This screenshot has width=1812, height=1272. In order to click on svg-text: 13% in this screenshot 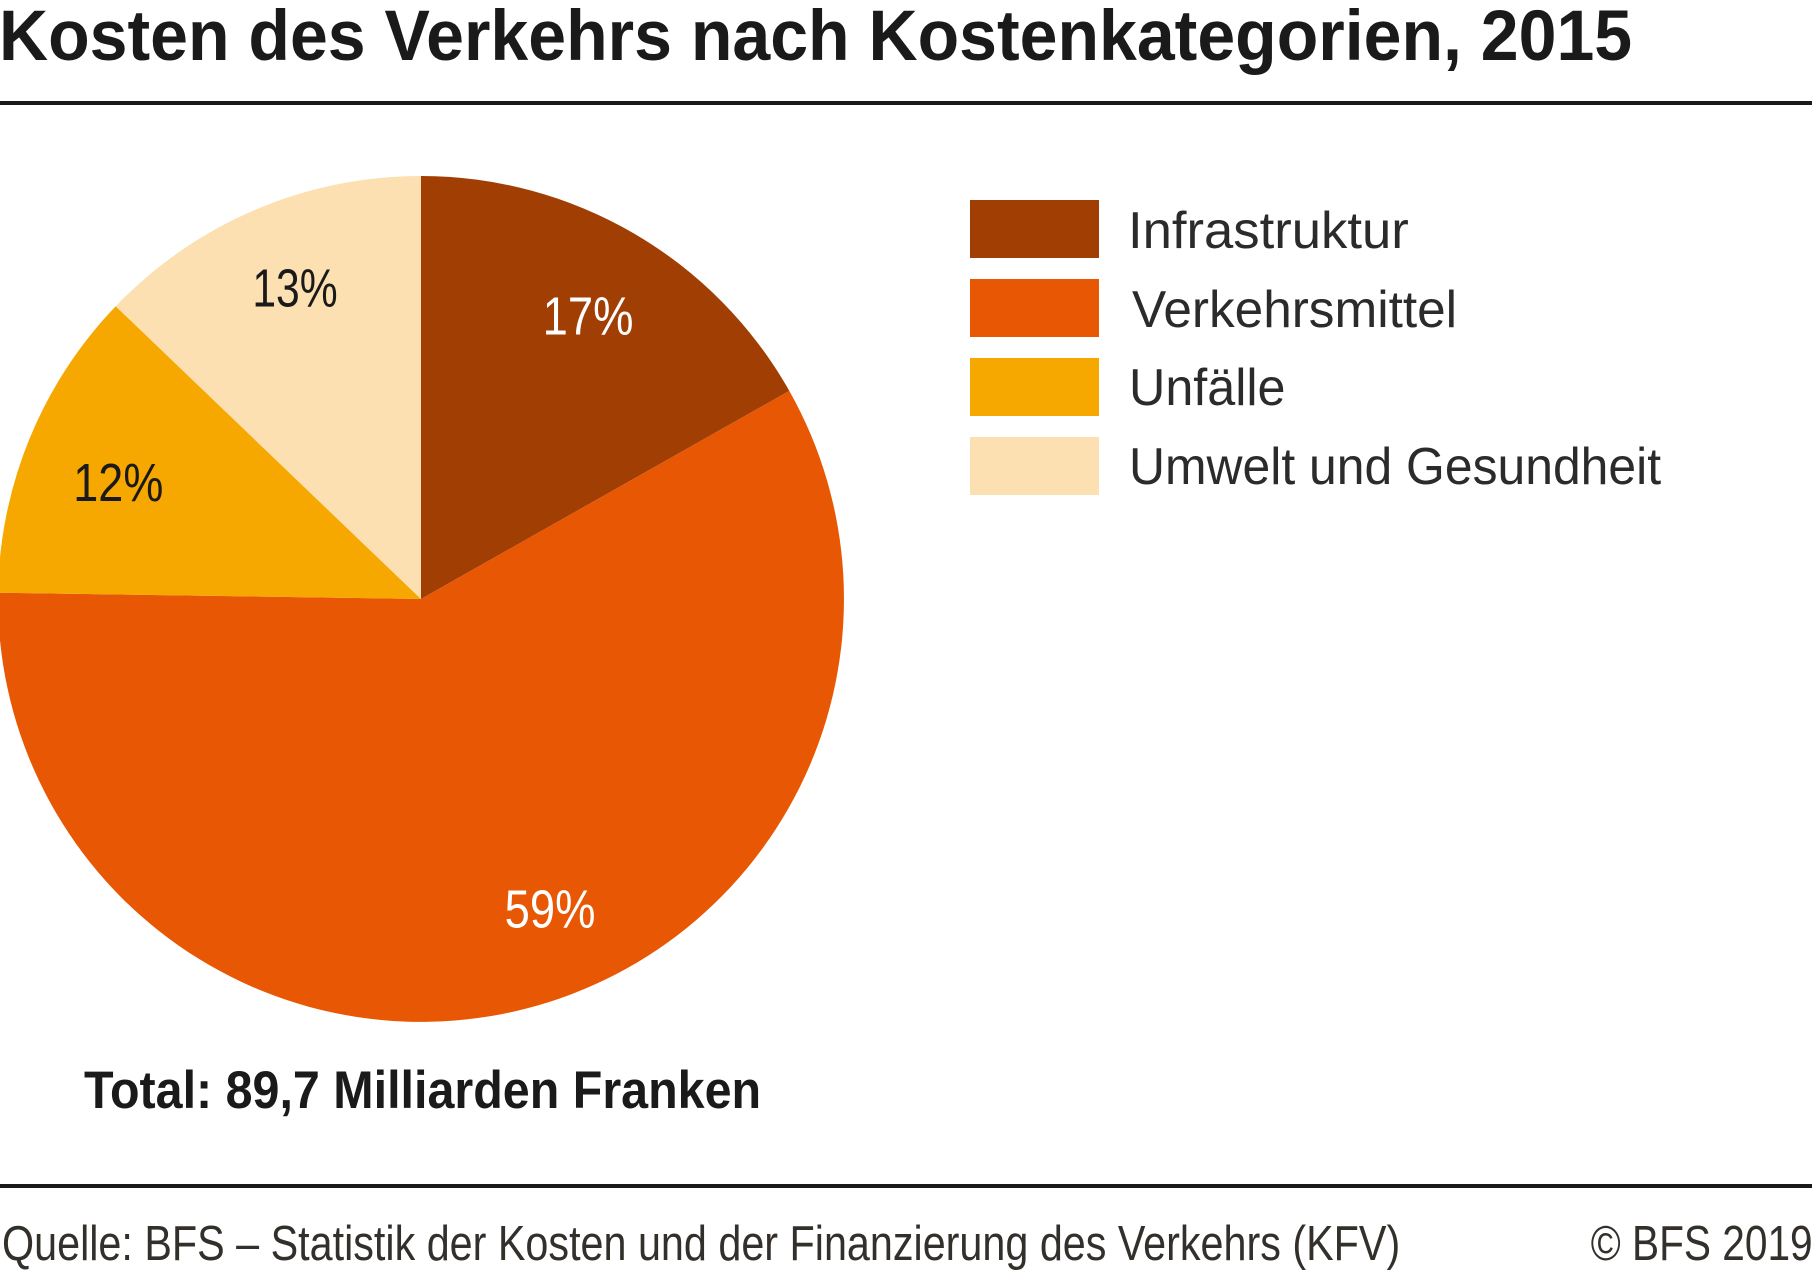, I will do `click(294, 289)`.